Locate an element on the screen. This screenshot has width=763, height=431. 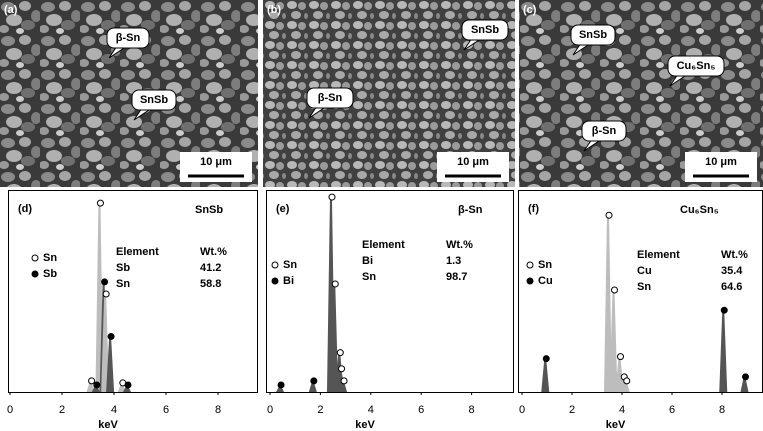
panel-label: (e) is located at coordinates (283, 209).